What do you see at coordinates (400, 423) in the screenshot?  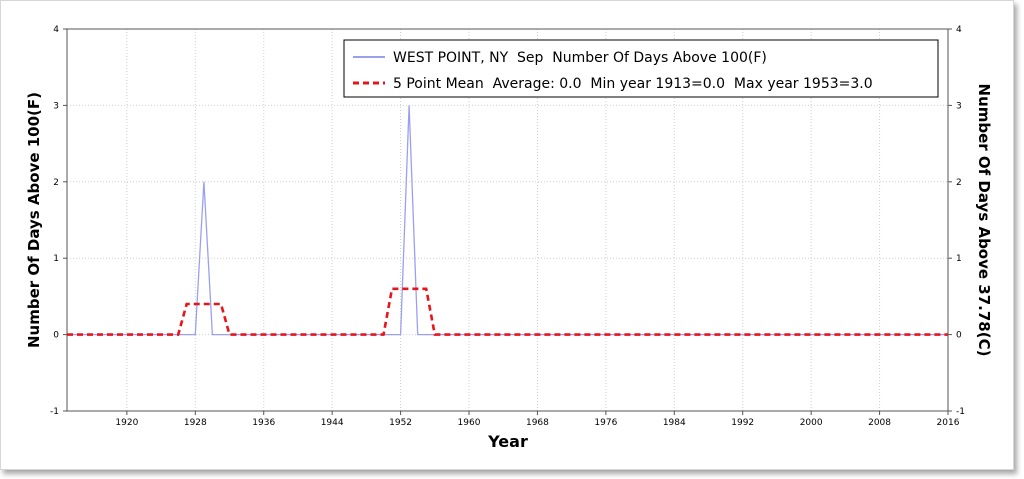 I see `x-tick-label: 1952` at bounding box center [400, 423].